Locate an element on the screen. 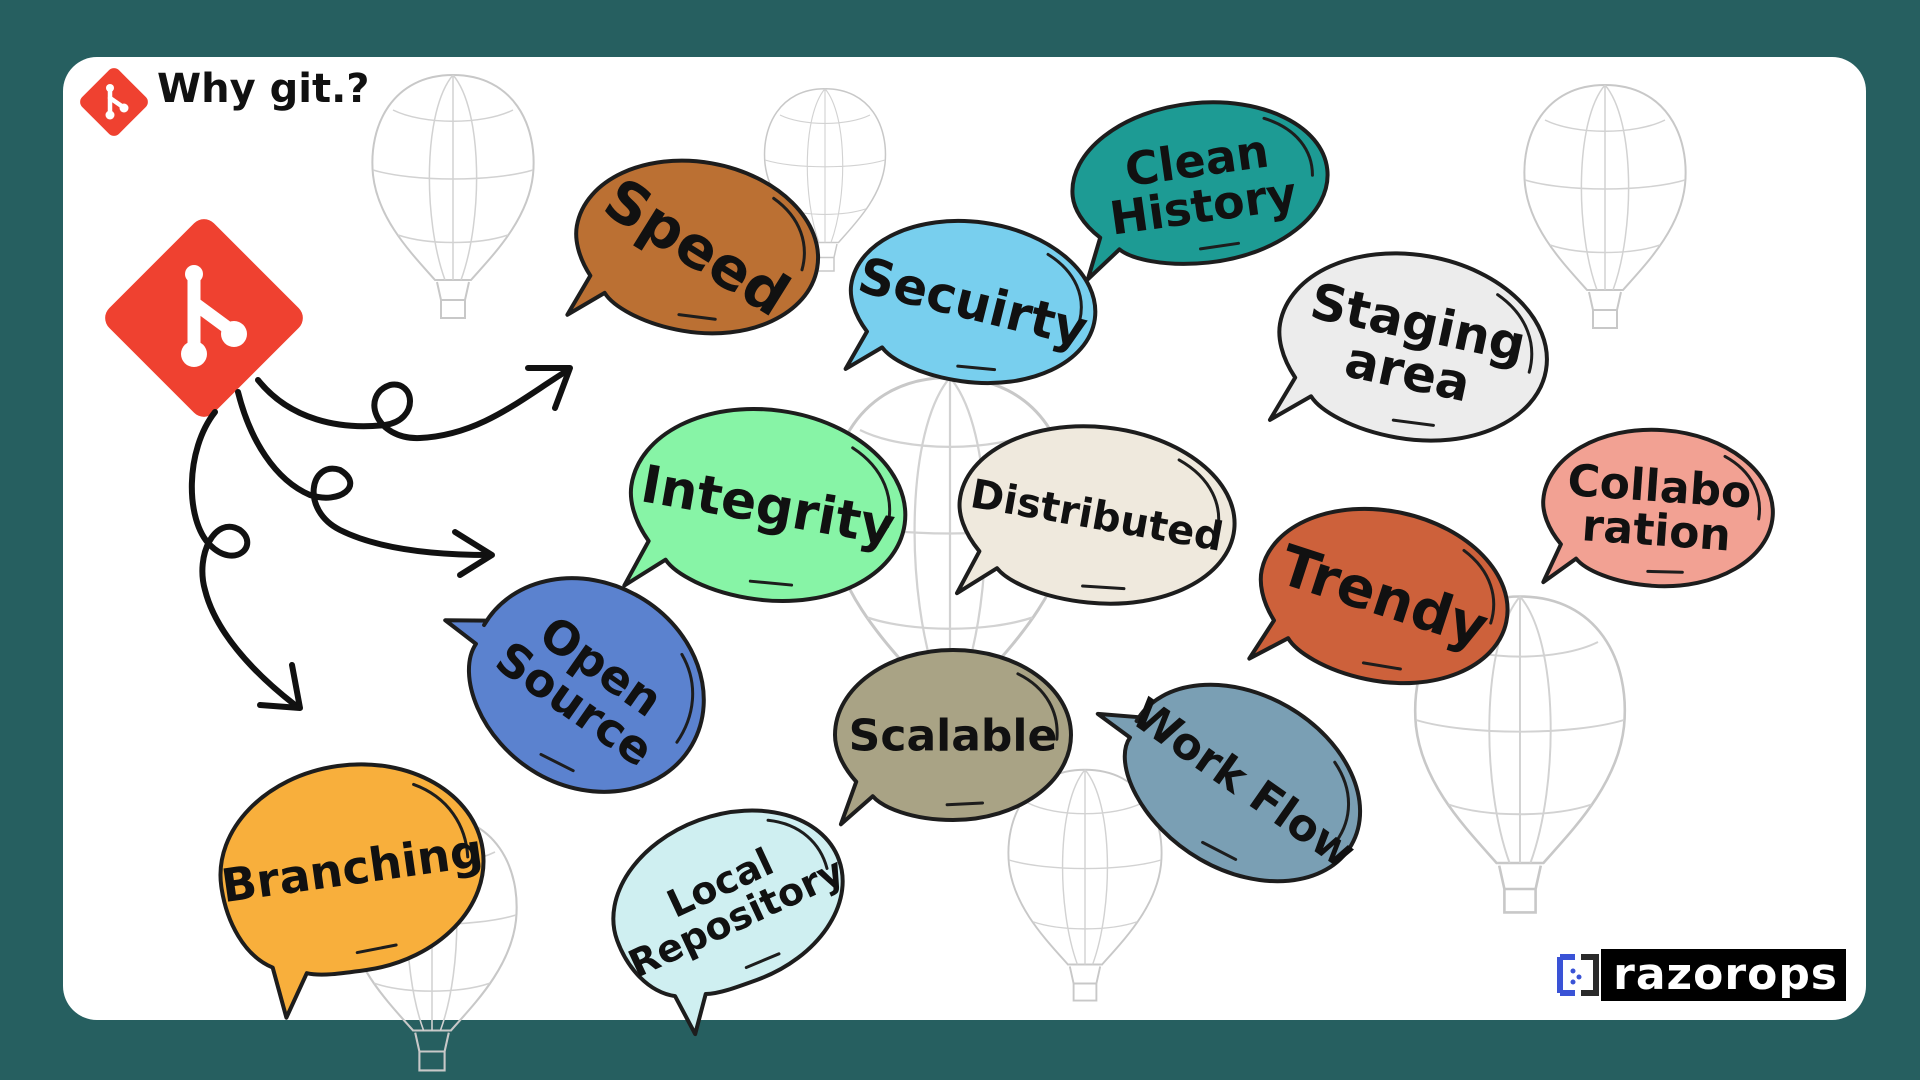 Image resolution: width=1920 pixels, height=1080 pixels. header-git-logo-icon is located at coordinates (114, 102).